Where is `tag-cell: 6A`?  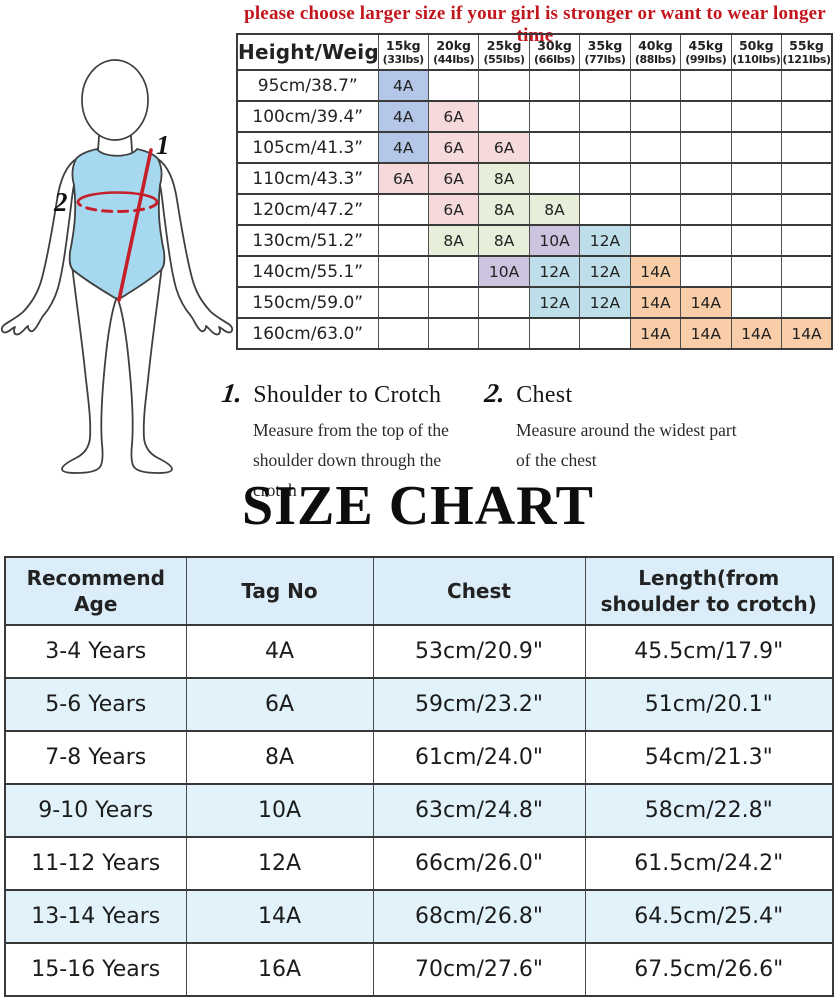
tag-cell: 6A is located at coordinates (279, 704).